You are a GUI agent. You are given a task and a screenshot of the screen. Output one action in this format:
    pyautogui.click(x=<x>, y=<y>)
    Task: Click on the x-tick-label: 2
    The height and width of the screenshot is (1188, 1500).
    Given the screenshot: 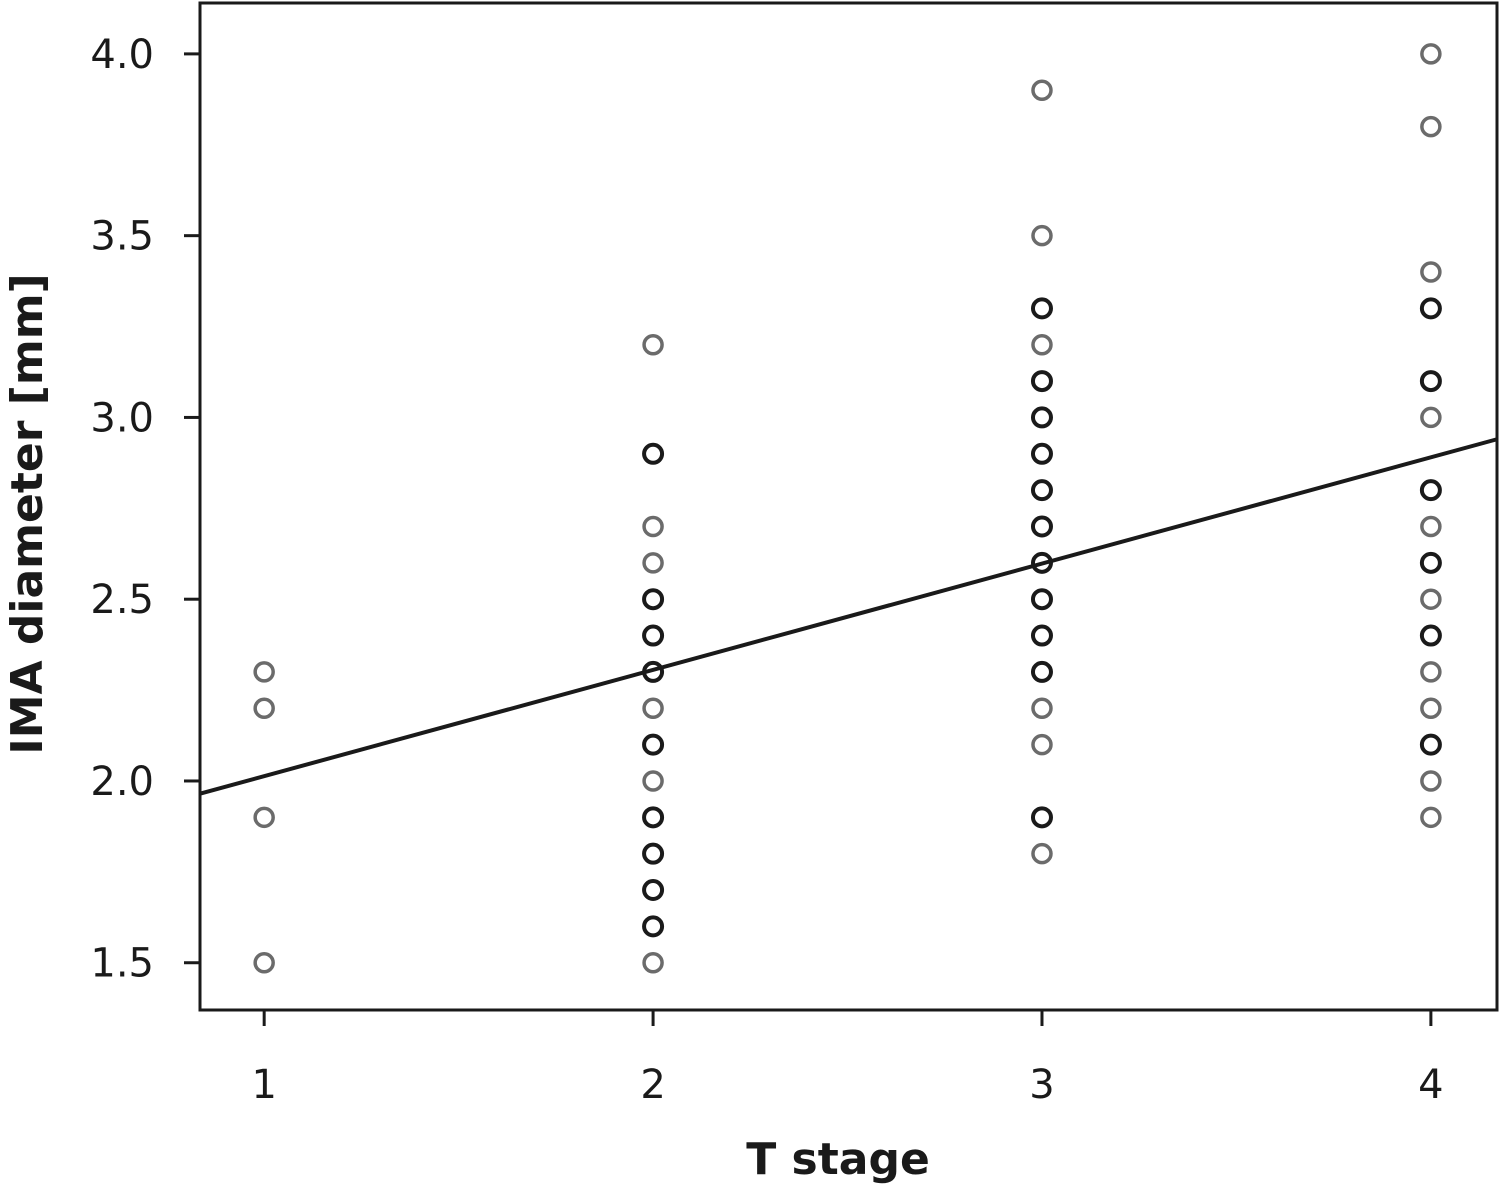 What is the action you would take?
    pyautogui.click(x=652, y=1085)
    